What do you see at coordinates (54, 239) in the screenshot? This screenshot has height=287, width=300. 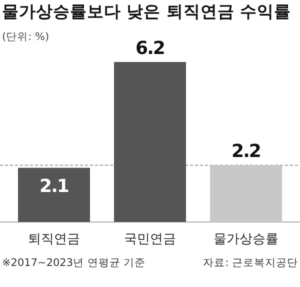 I see `x-tick-label: 퇴직연금` at bounding box center [54, 239].